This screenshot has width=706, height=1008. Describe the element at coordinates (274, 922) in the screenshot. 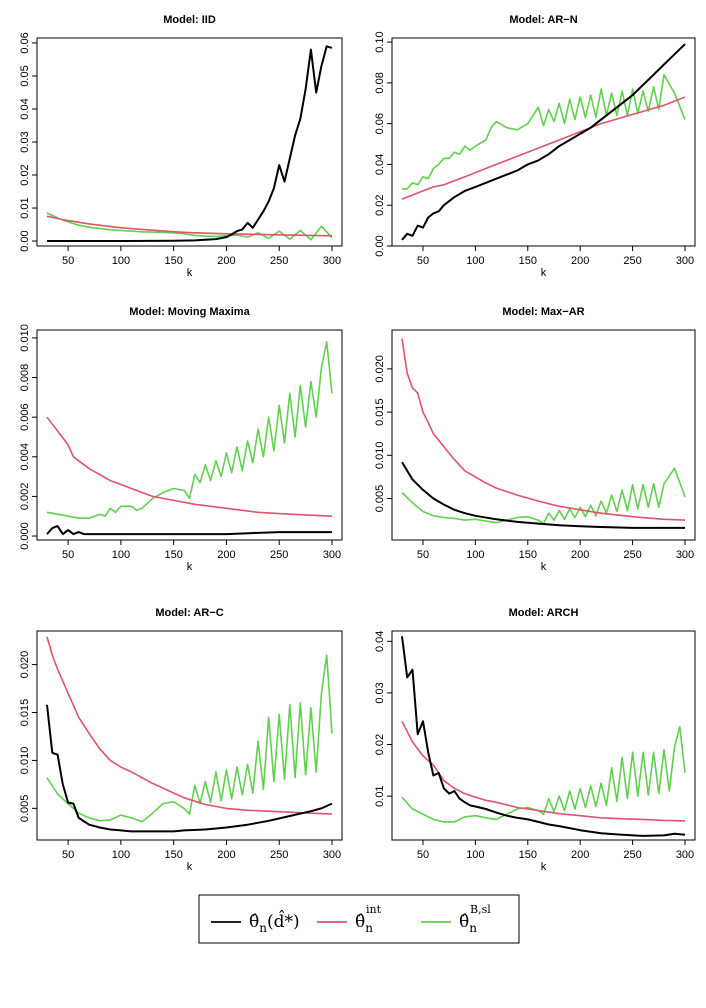

I see `legend-label-black: θ̂n(d̂*)` at that location.